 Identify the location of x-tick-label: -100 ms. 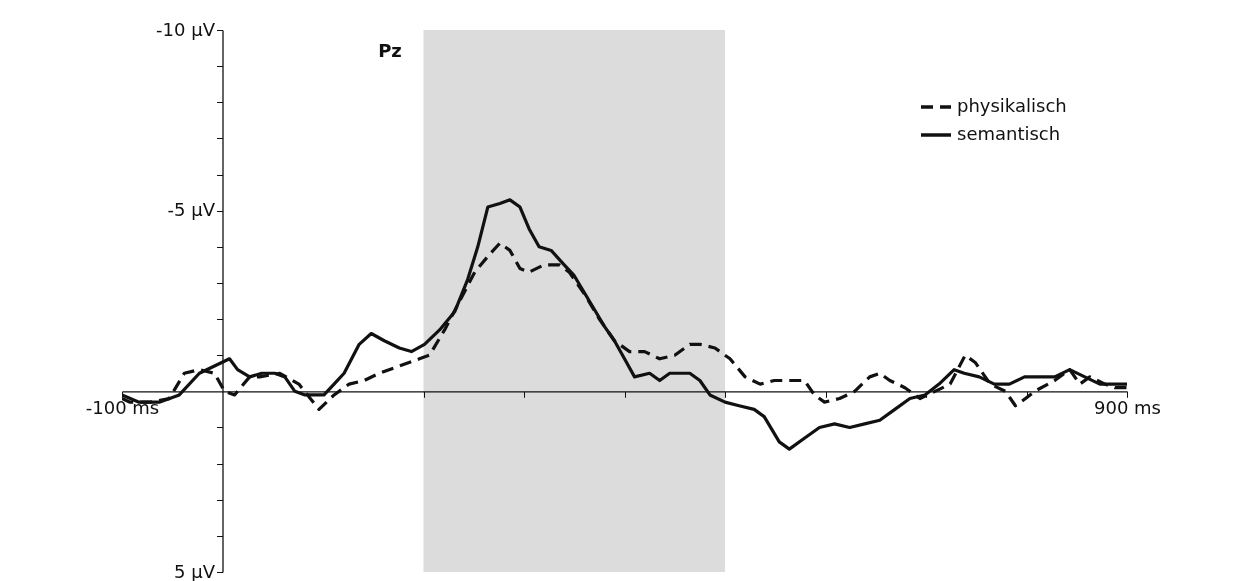
(122, 407).